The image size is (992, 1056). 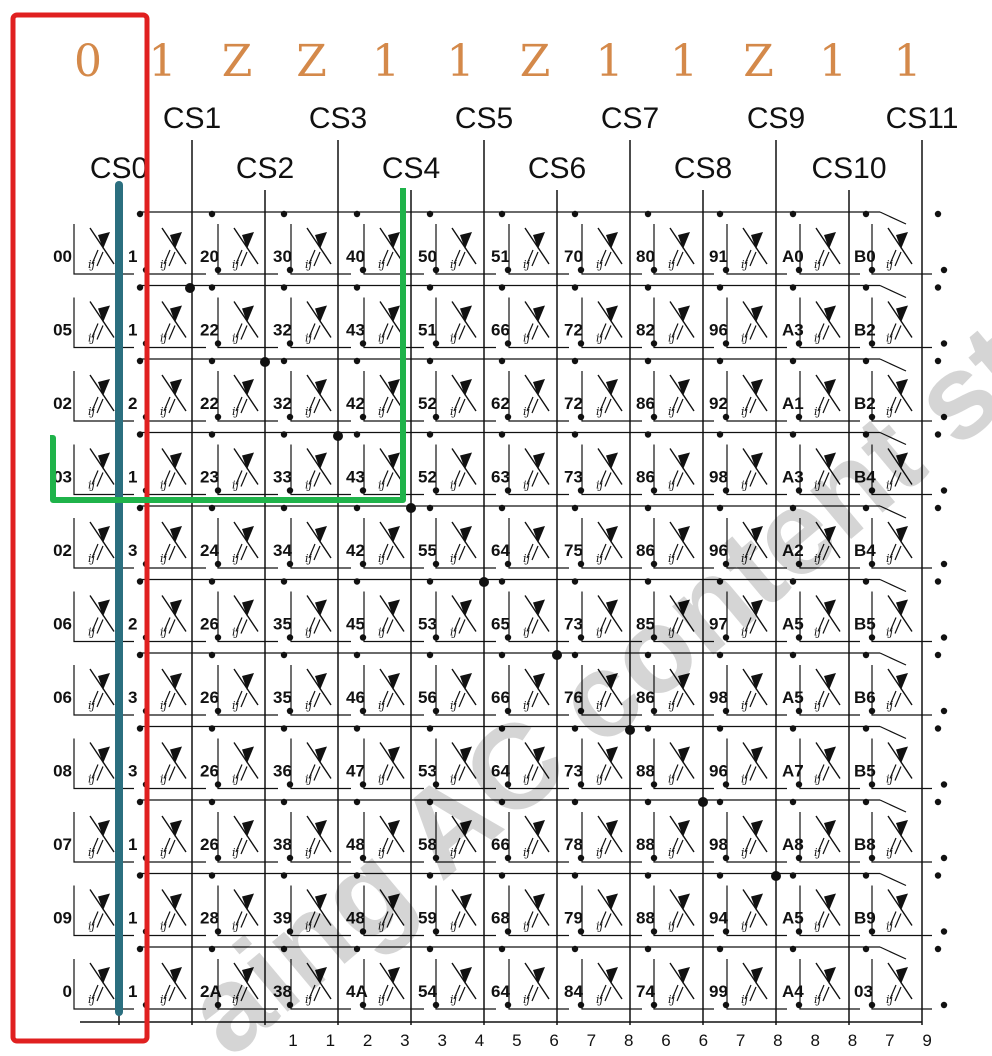 What do you see at coordinates (62, 256) in the screenshot?
I see `cell-label: 00` at bounding box center [62, 256].